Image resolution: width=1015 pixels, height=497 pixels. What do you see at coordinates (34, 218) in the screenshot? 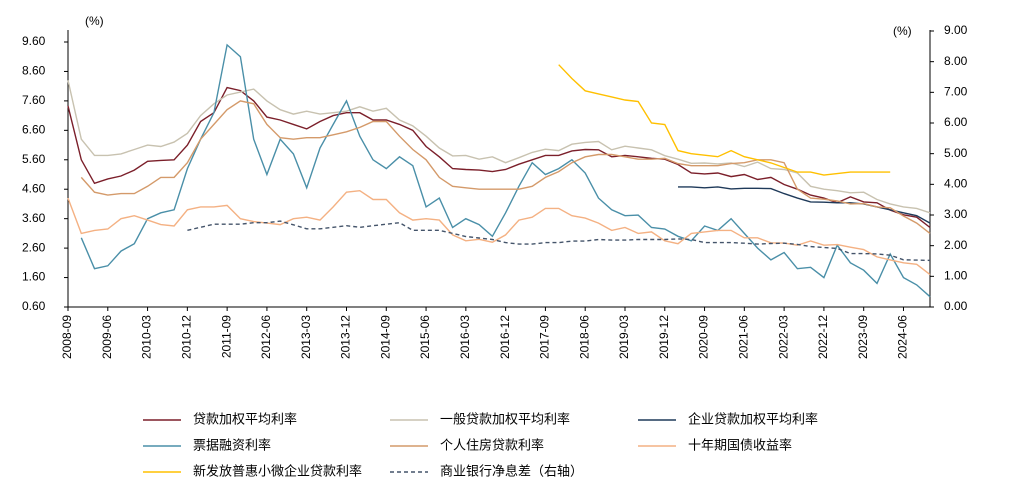
I see `y-tick-label: 3.60` at bounding box center [34, 218].